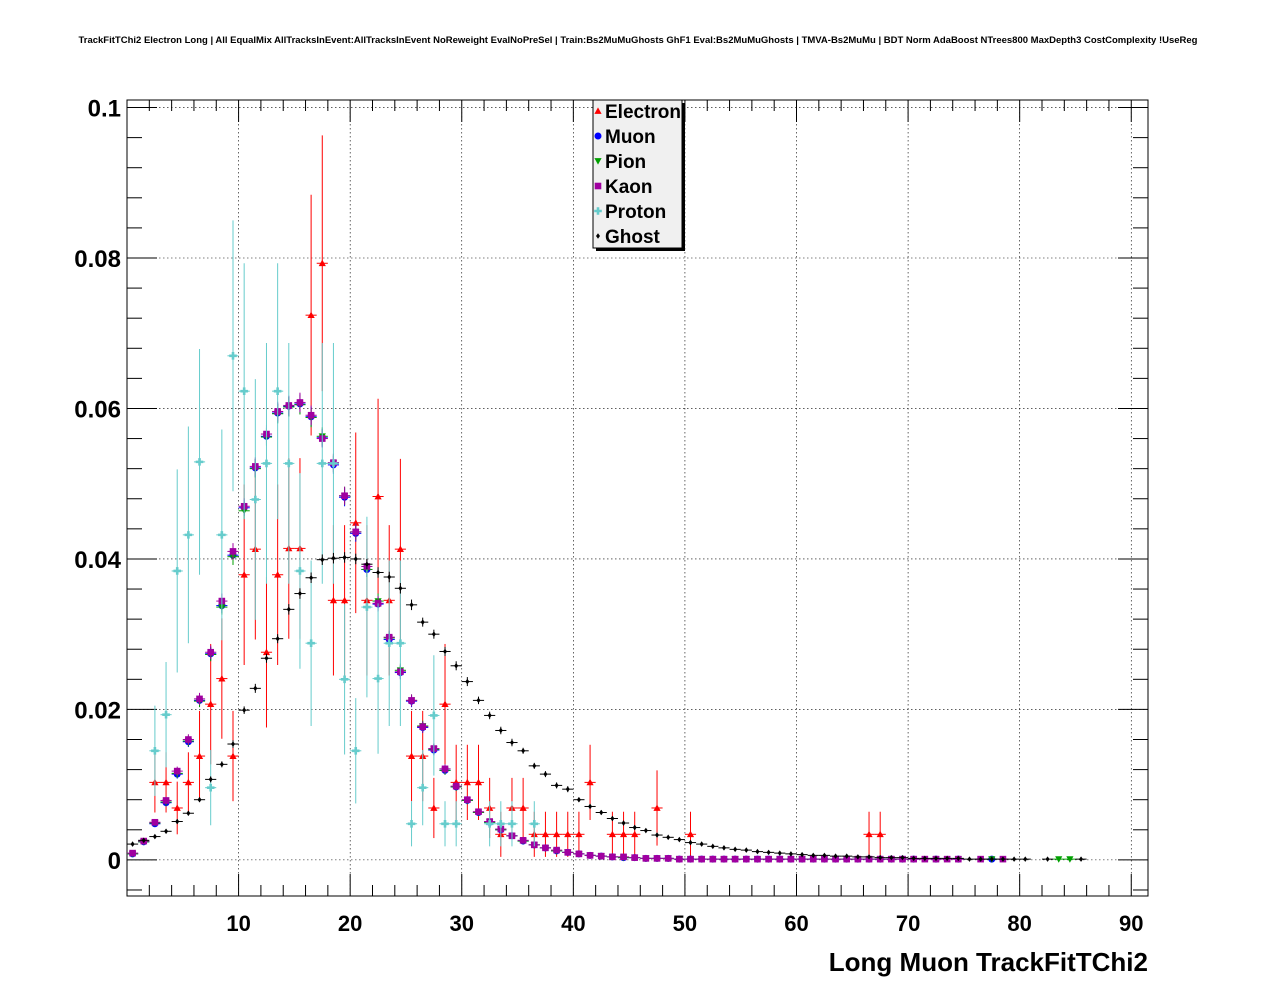 This screenshot has height=996, width=1276. I want to click on proton-legend-marker, so click(598, 211).